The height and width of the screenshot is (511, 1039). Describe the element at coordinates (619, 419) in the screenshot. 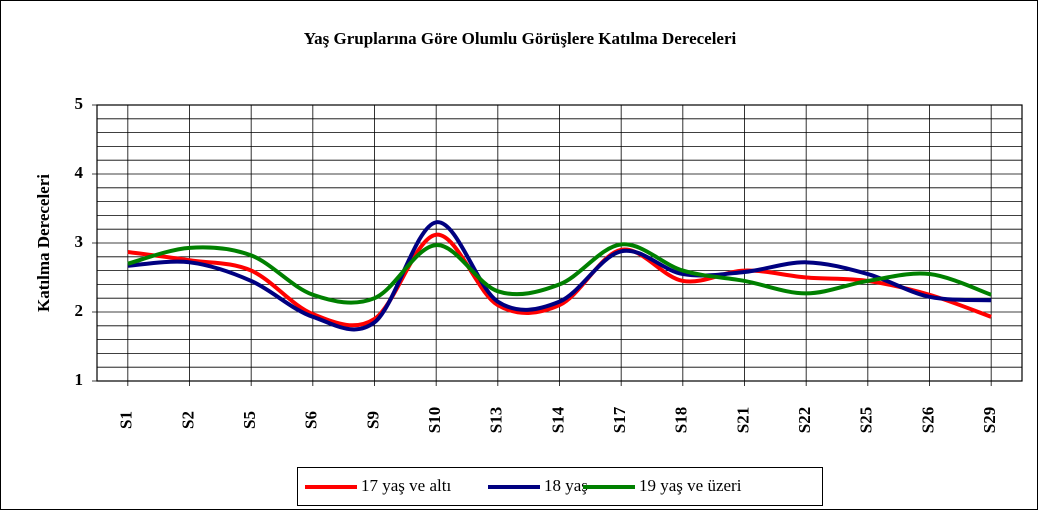

I see `x-tick-label: S17` at that location.